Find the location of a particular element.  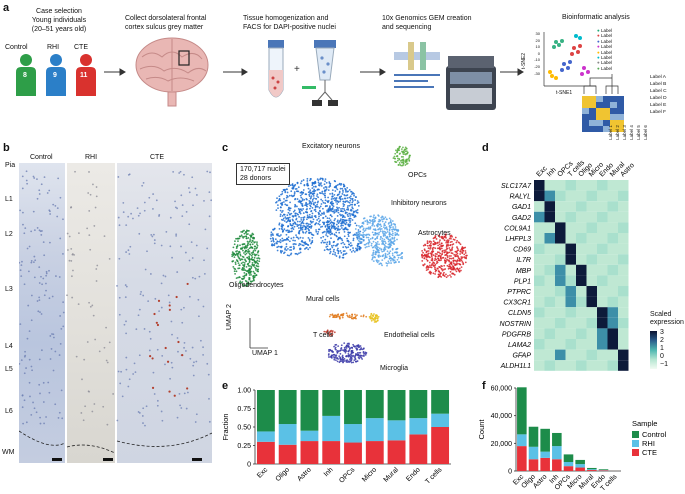

umap-point-mural-cells is located at coordinates (329, 316).